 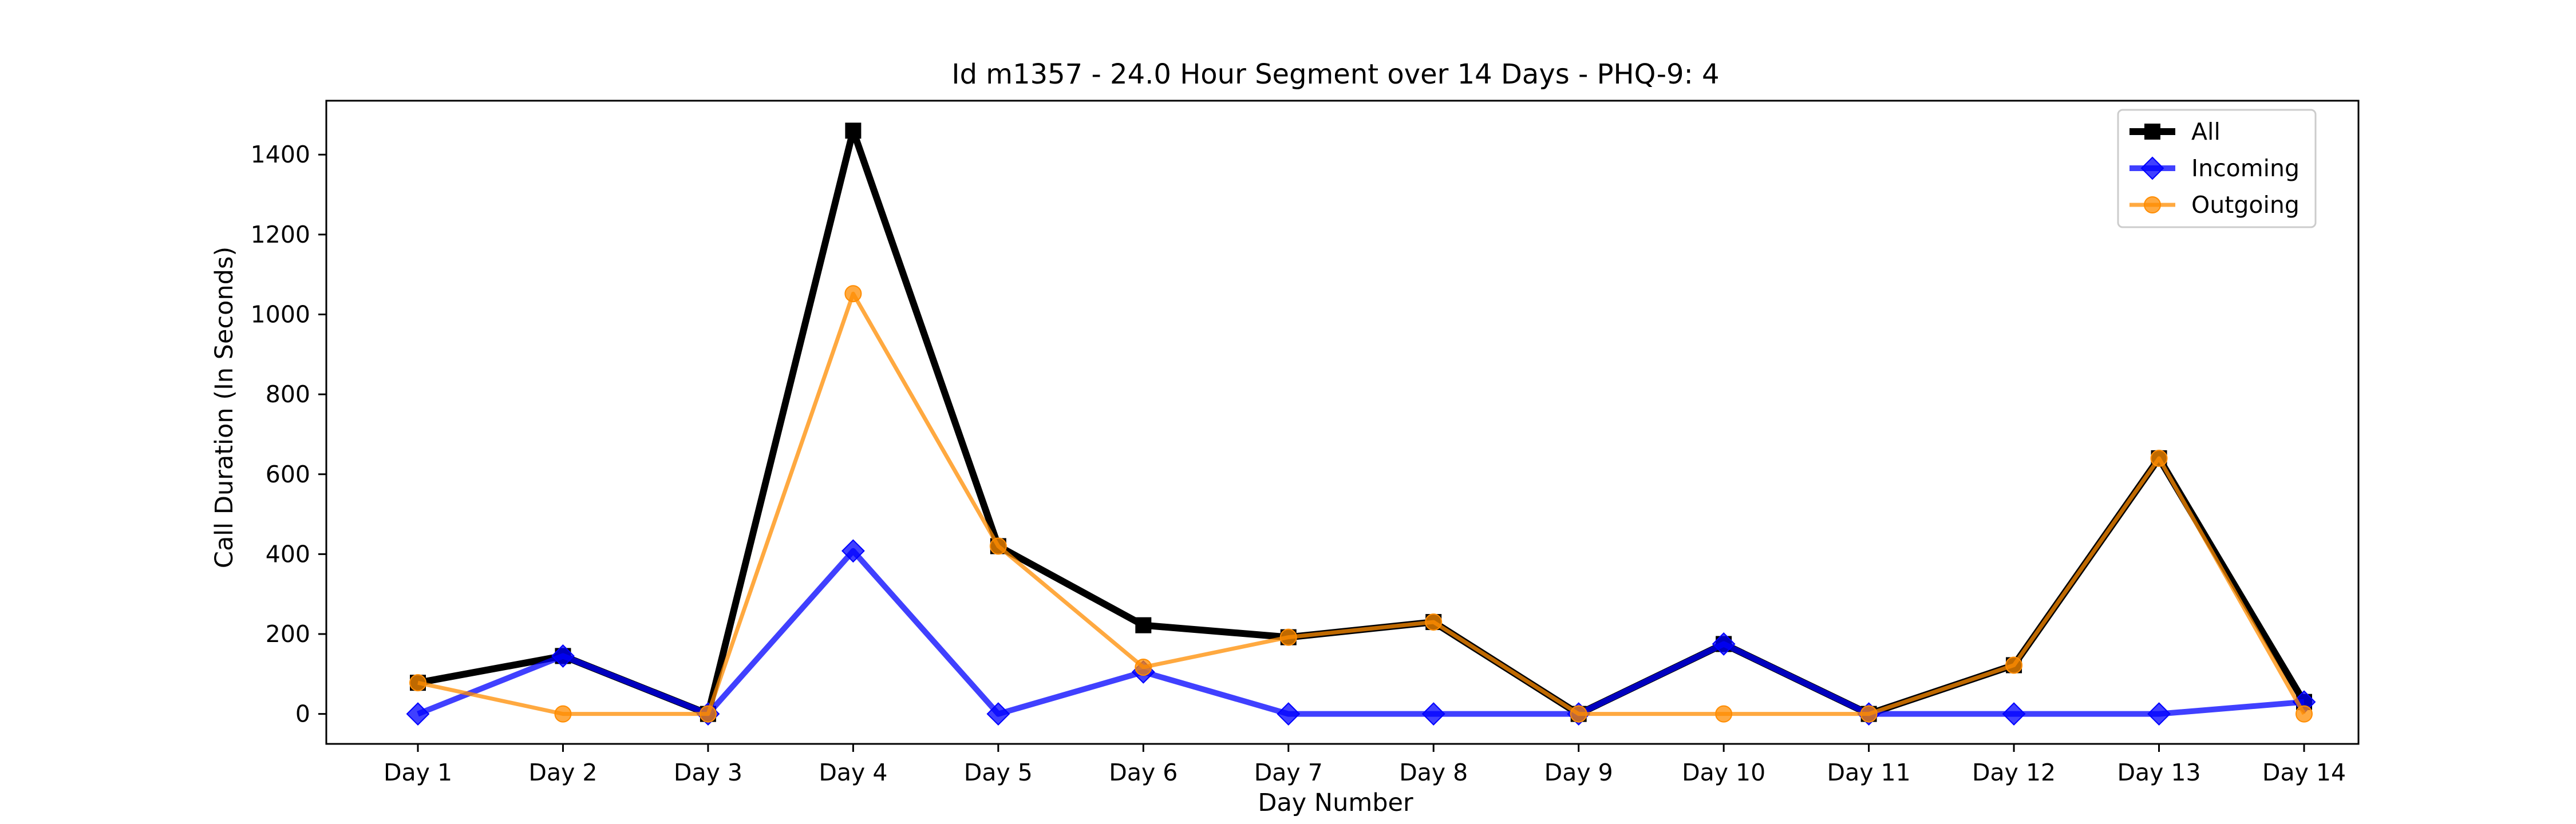 I want to click on legend-frame, so click(x=2217, y=168).